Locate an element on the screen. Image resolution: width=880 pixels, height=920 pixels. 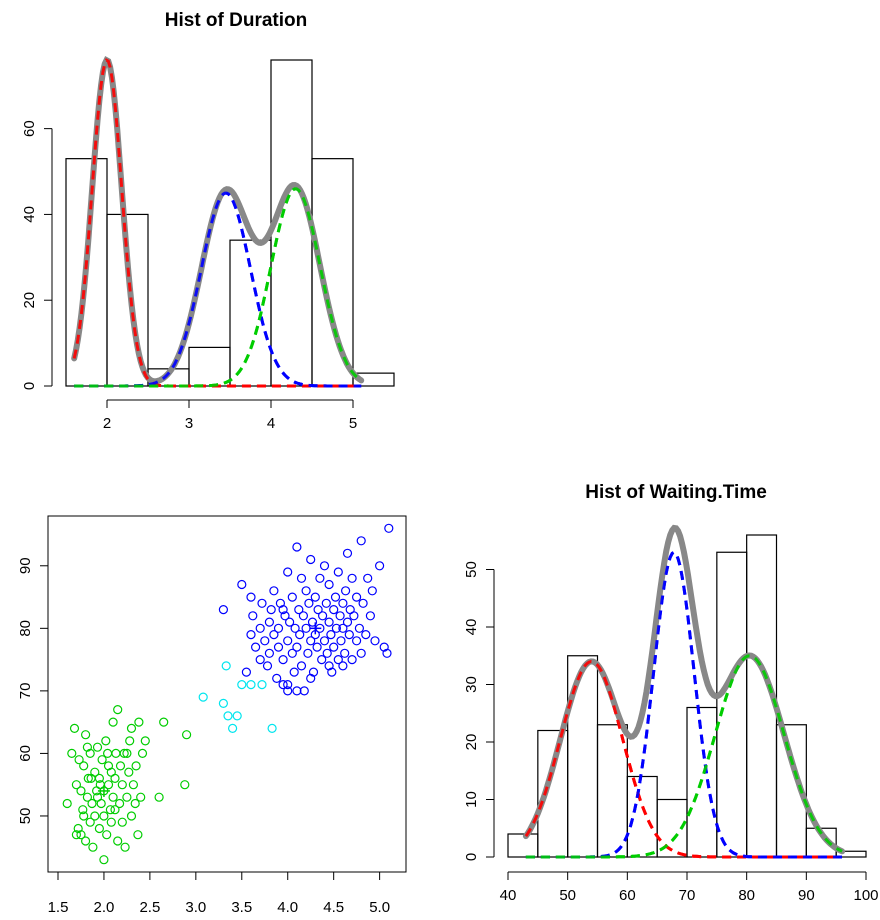
x-tick-label: 50 is located at coordinates (567, 895).